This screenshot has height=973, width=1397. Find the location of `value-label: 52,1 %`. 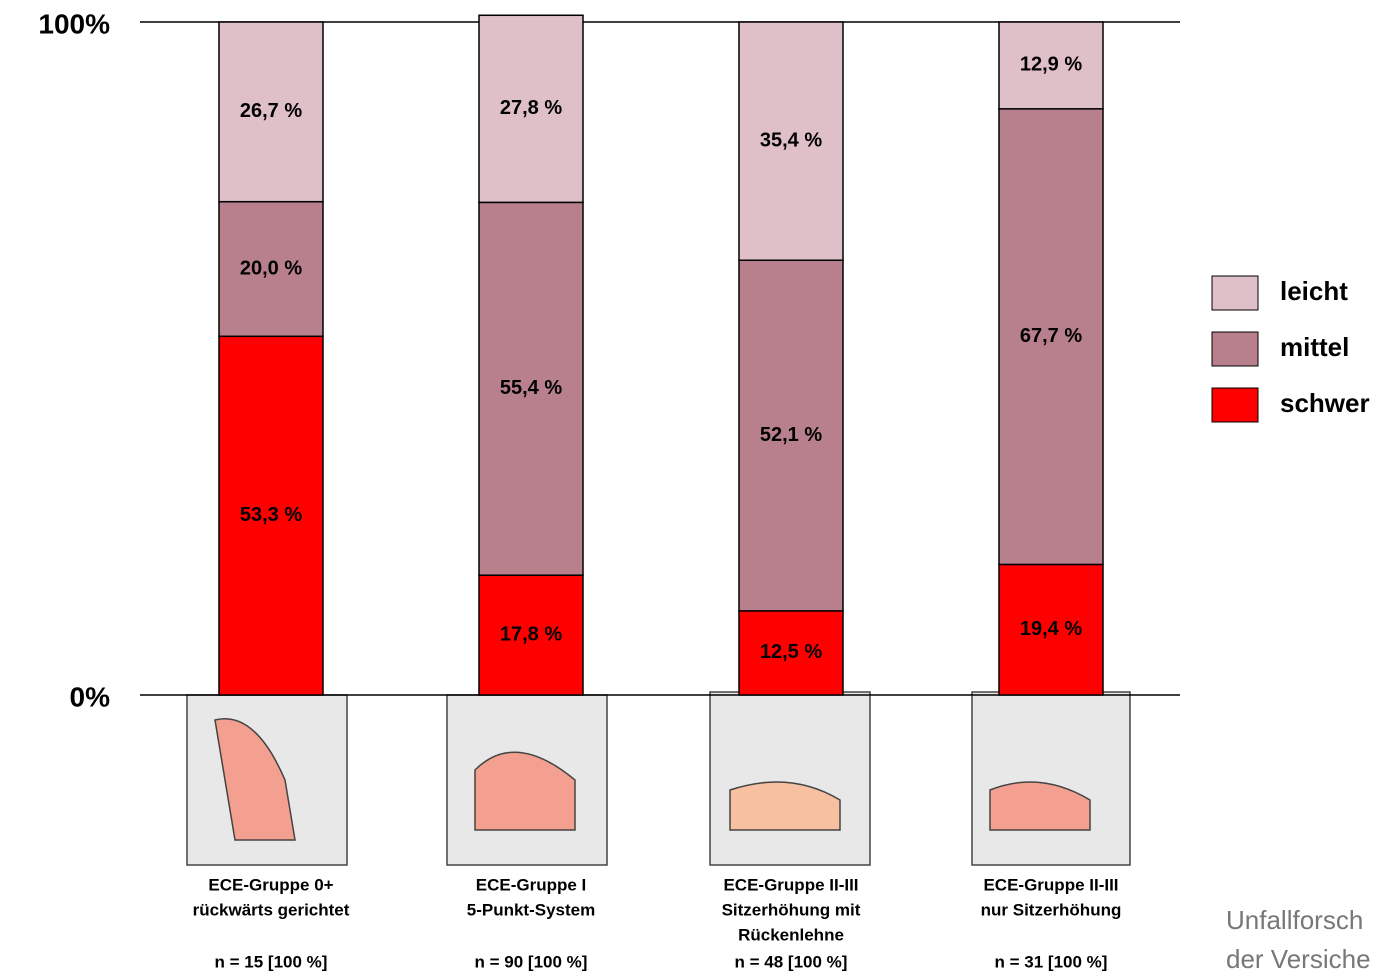

value-label: 52,1 % is located at coordinates (791, 435).